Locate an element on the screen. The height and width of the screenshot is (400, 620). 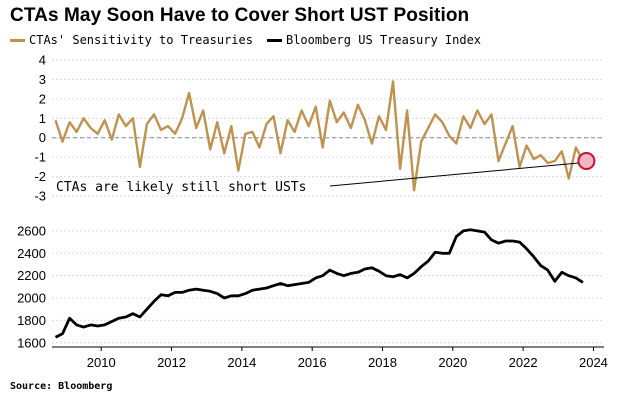
annotation-marker is located at coordinates (586, 161).